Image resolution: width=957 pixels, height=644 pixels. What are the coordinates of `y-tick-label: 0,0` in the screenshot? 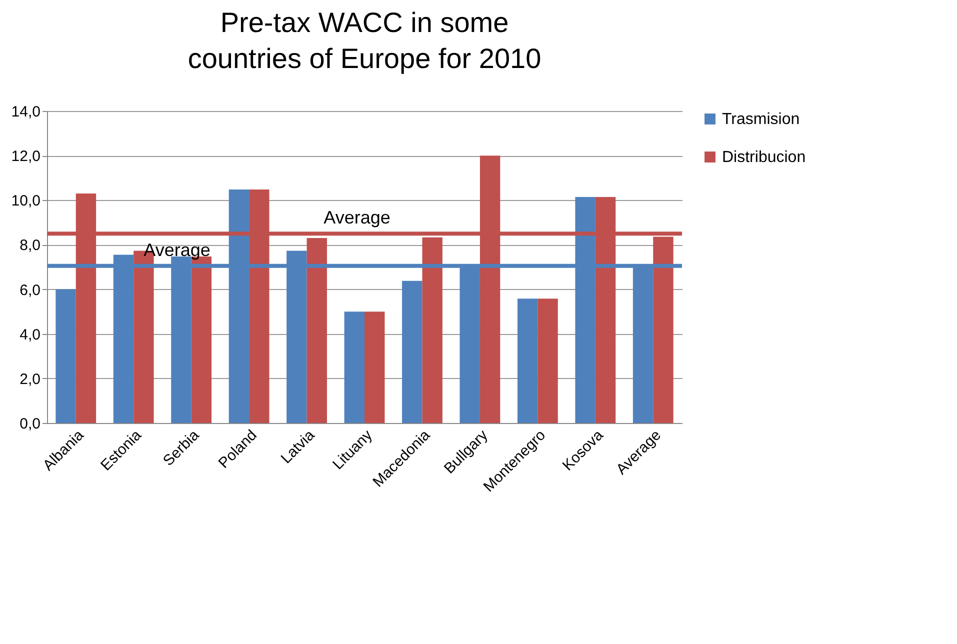 It's located at (30, 424).